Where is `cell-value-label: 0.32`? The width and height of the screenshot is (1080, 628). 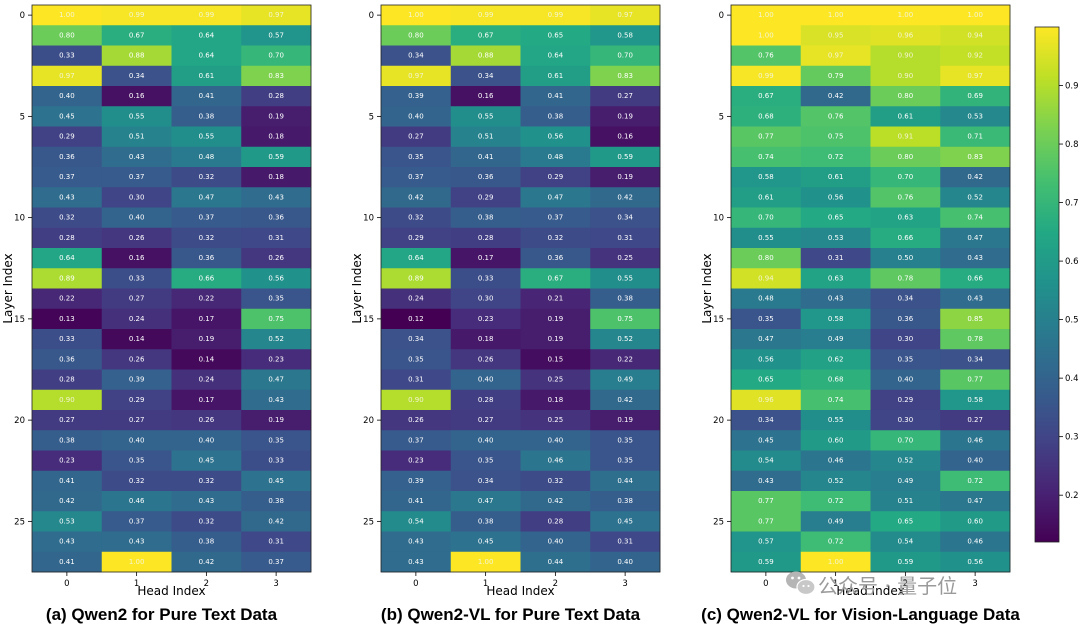
cell-value-label: 0.32 is located at coordinates (556, 481).